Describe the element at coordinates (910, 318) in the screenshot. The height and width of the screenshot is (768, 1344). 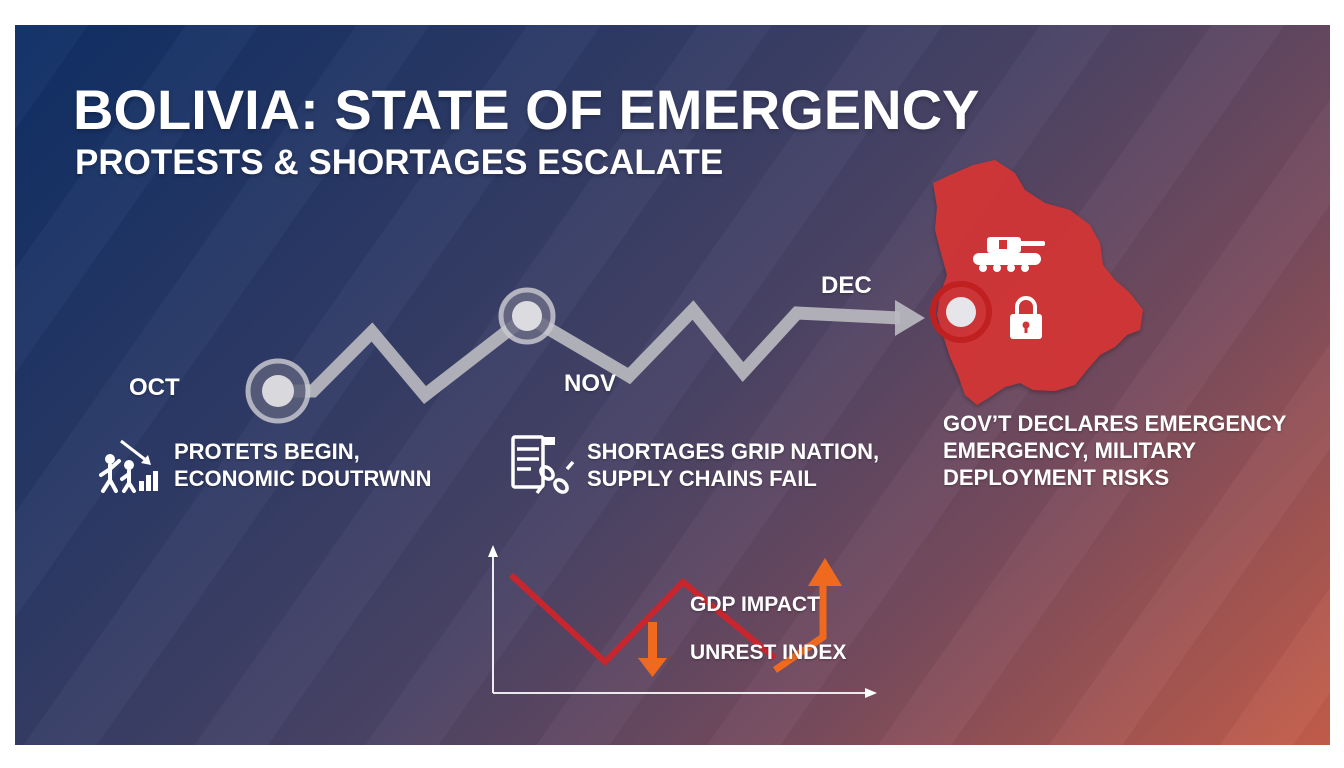
I see `timeline-arrowhead` at that location.